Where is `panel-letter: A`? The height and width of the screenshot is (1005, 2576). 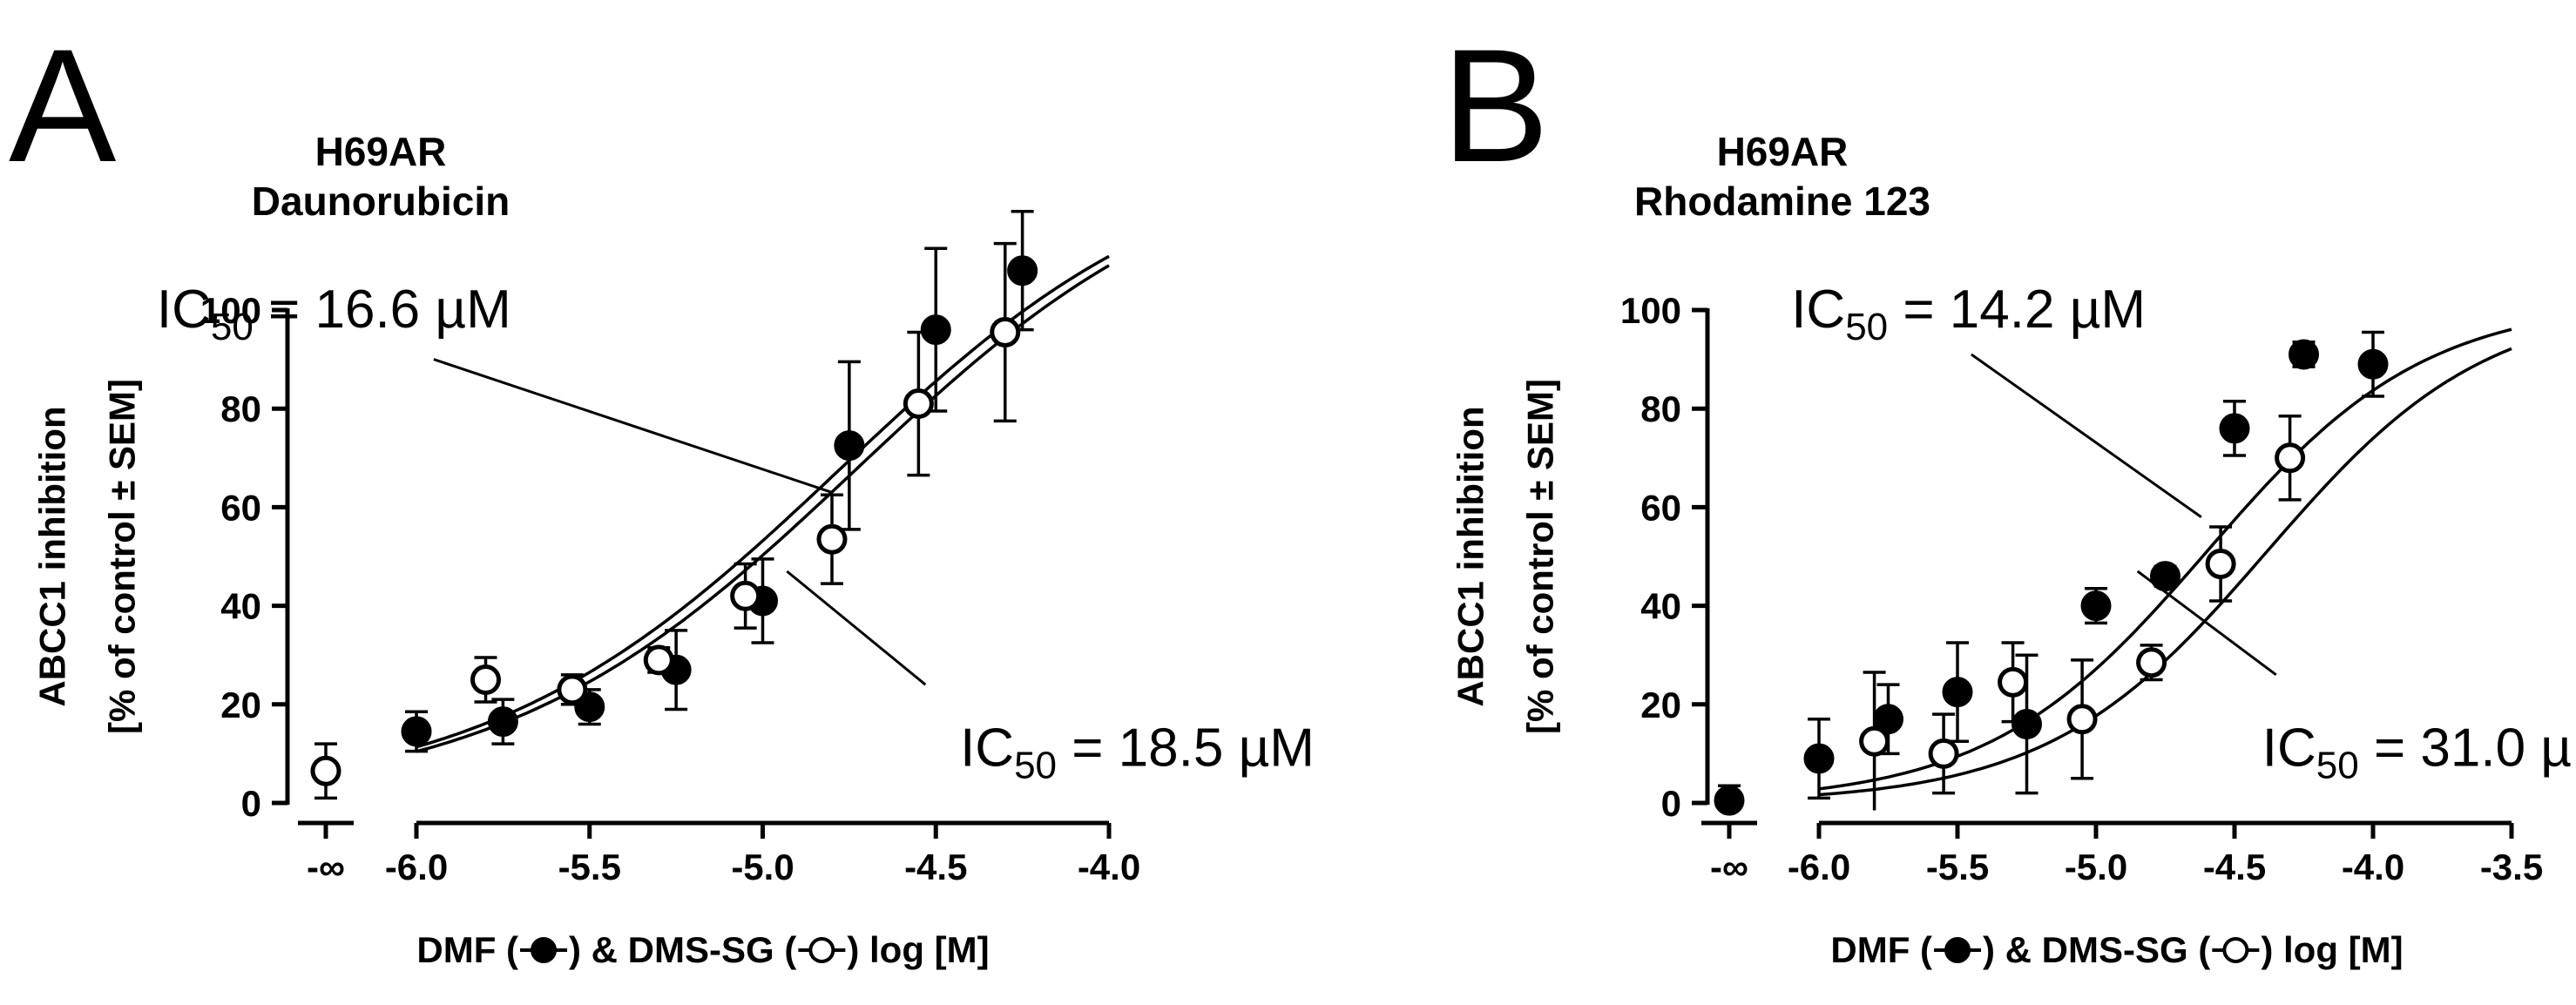 panel-letter: A is located at coordinates (63, 106).